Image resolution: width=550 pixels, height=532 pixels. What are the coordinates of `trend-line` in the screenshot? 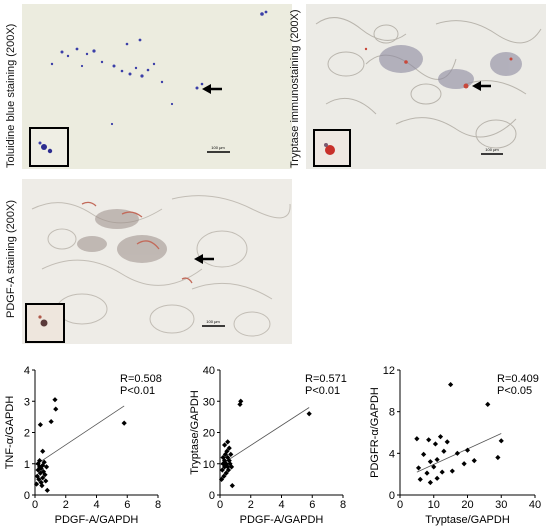 It's located at (264, 436).